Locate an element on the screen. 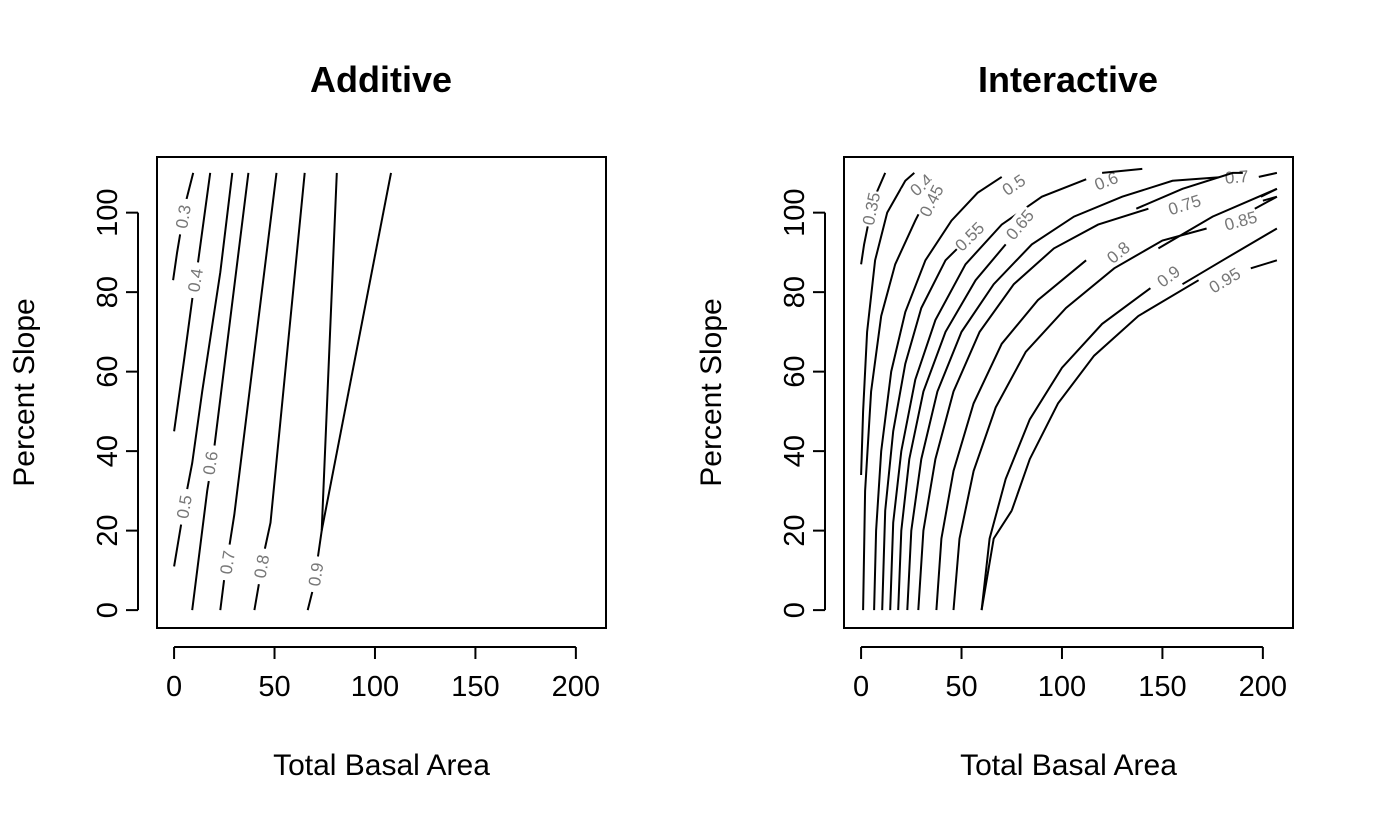 The width and height of the screenshot is (1374, 824). chart-title: Additive is located at coordinates (381, 79).